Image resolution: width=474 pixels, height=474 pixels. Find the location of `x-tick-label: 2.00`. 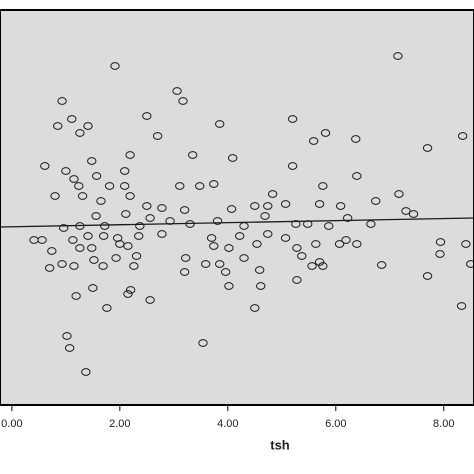

x-tick-label: 2.00 is located at coordinates (119, 424).